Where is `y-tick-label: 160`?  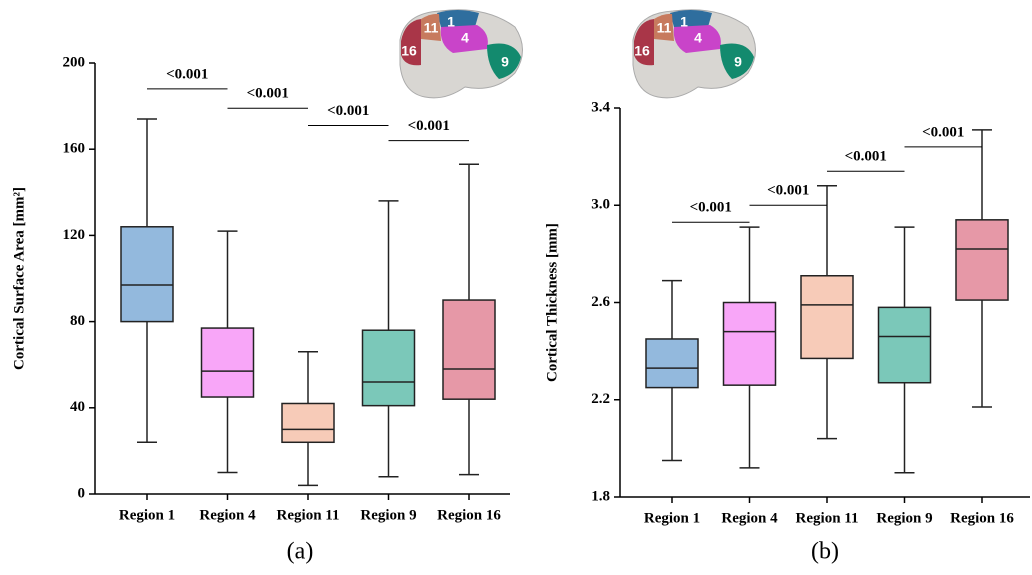
y-tick-label: 160 is located at coordinates (74, 149).